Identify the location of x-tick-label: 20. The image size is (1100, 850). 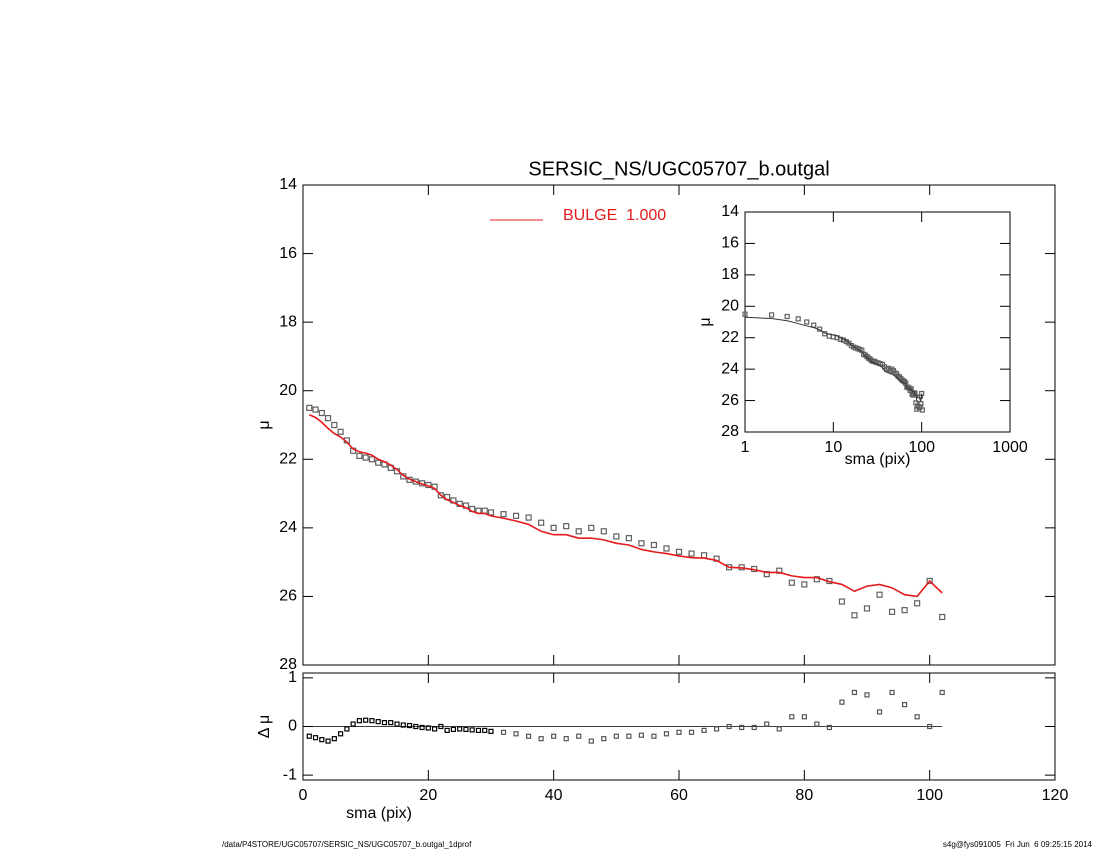
(428, 795).